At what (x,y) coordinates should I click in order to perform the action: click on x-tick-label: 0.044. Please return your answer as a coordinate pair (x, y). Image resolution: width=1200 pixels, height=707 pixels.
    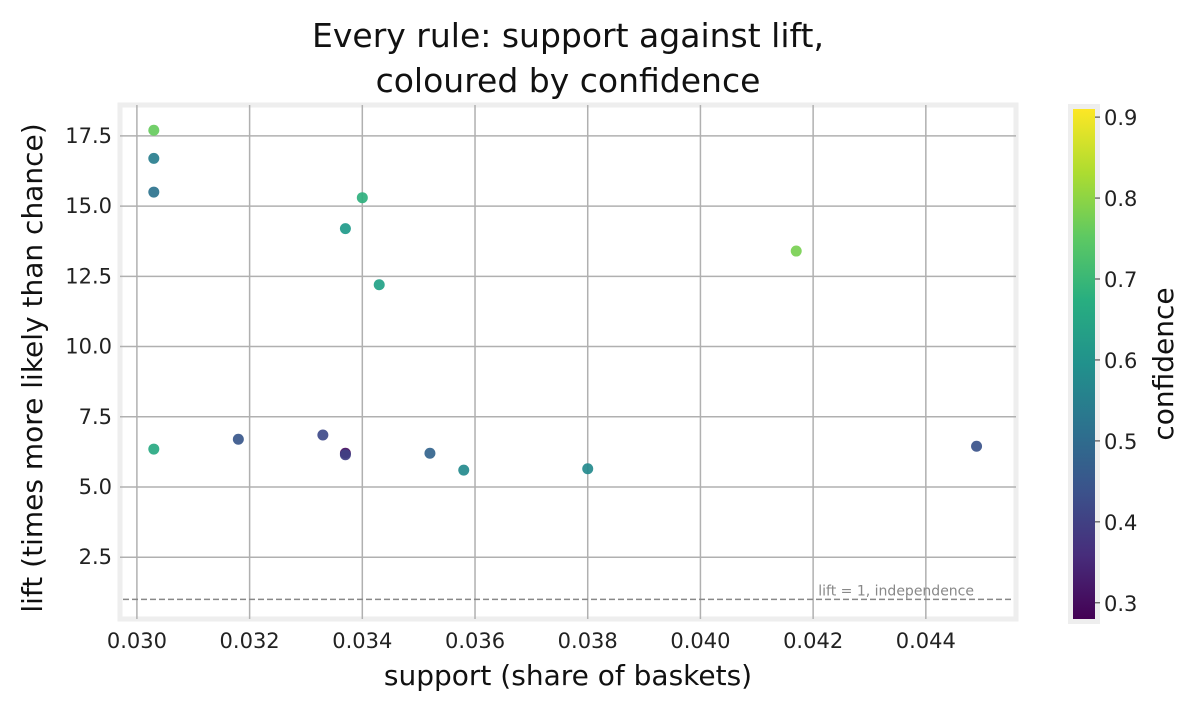
    Looking at the image, I should click on (926, 641).